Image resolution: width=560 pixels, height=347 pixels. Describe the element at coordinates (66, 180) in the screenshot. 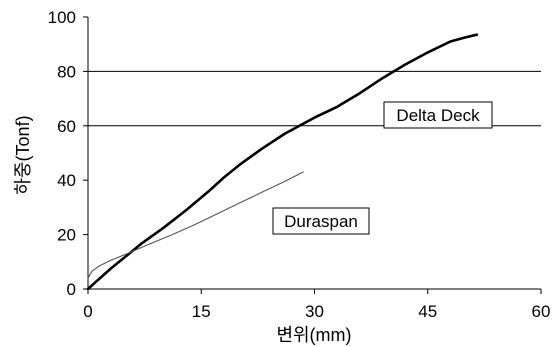

I see `y-tick-label: 40` at that location.